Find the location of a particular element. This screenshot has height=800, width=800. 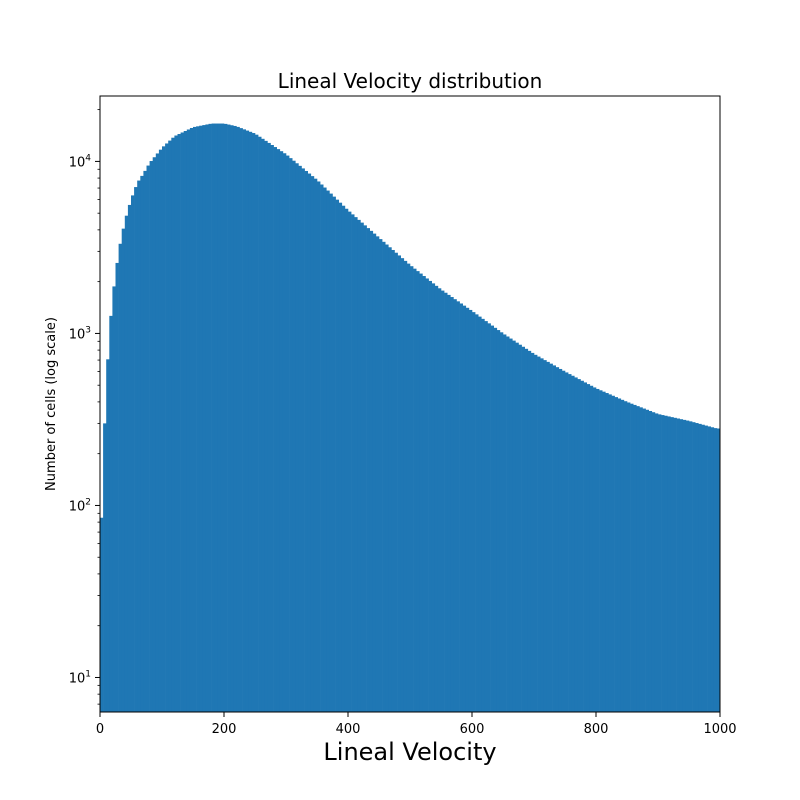

chart-title: Lineal Velocity distribution is located at coordinates (410, 81).